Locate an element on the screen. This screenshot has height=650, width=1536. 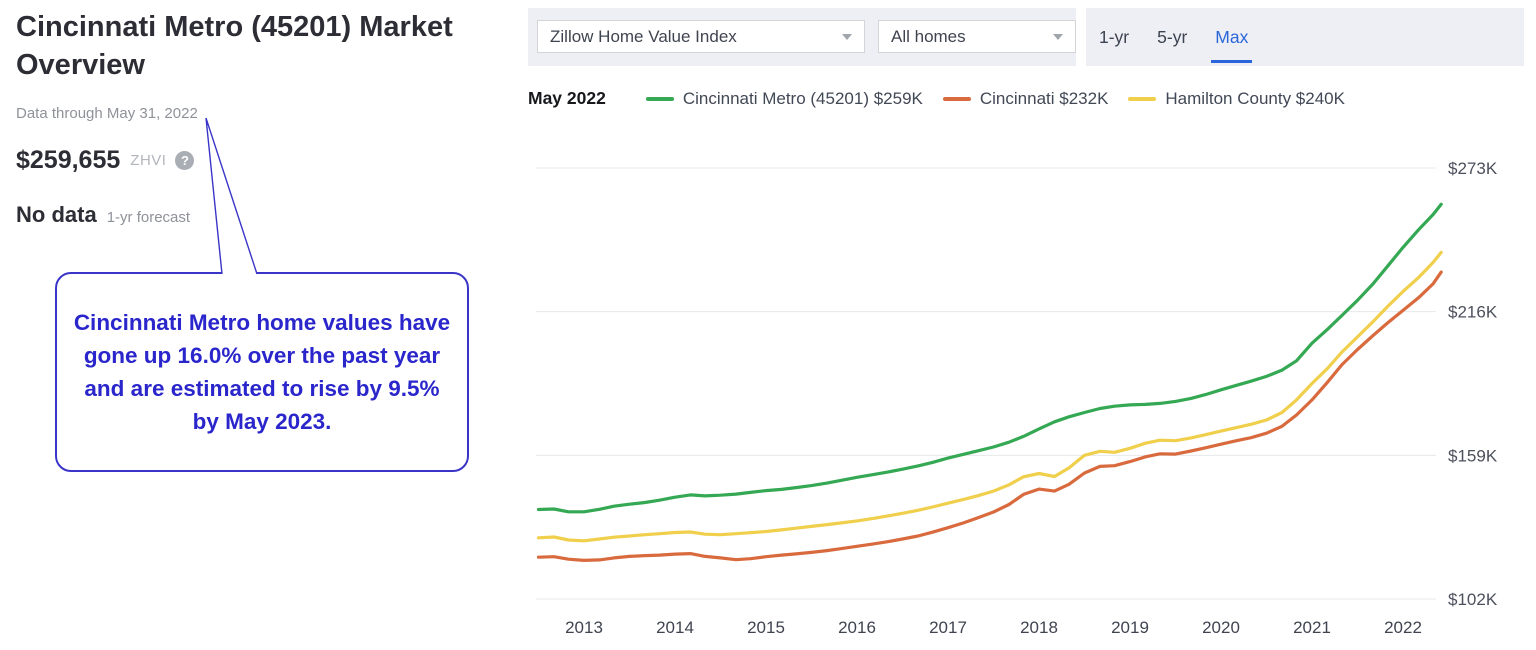
y-axis-tick-label: $216K is located at coordinates (1473, 312).